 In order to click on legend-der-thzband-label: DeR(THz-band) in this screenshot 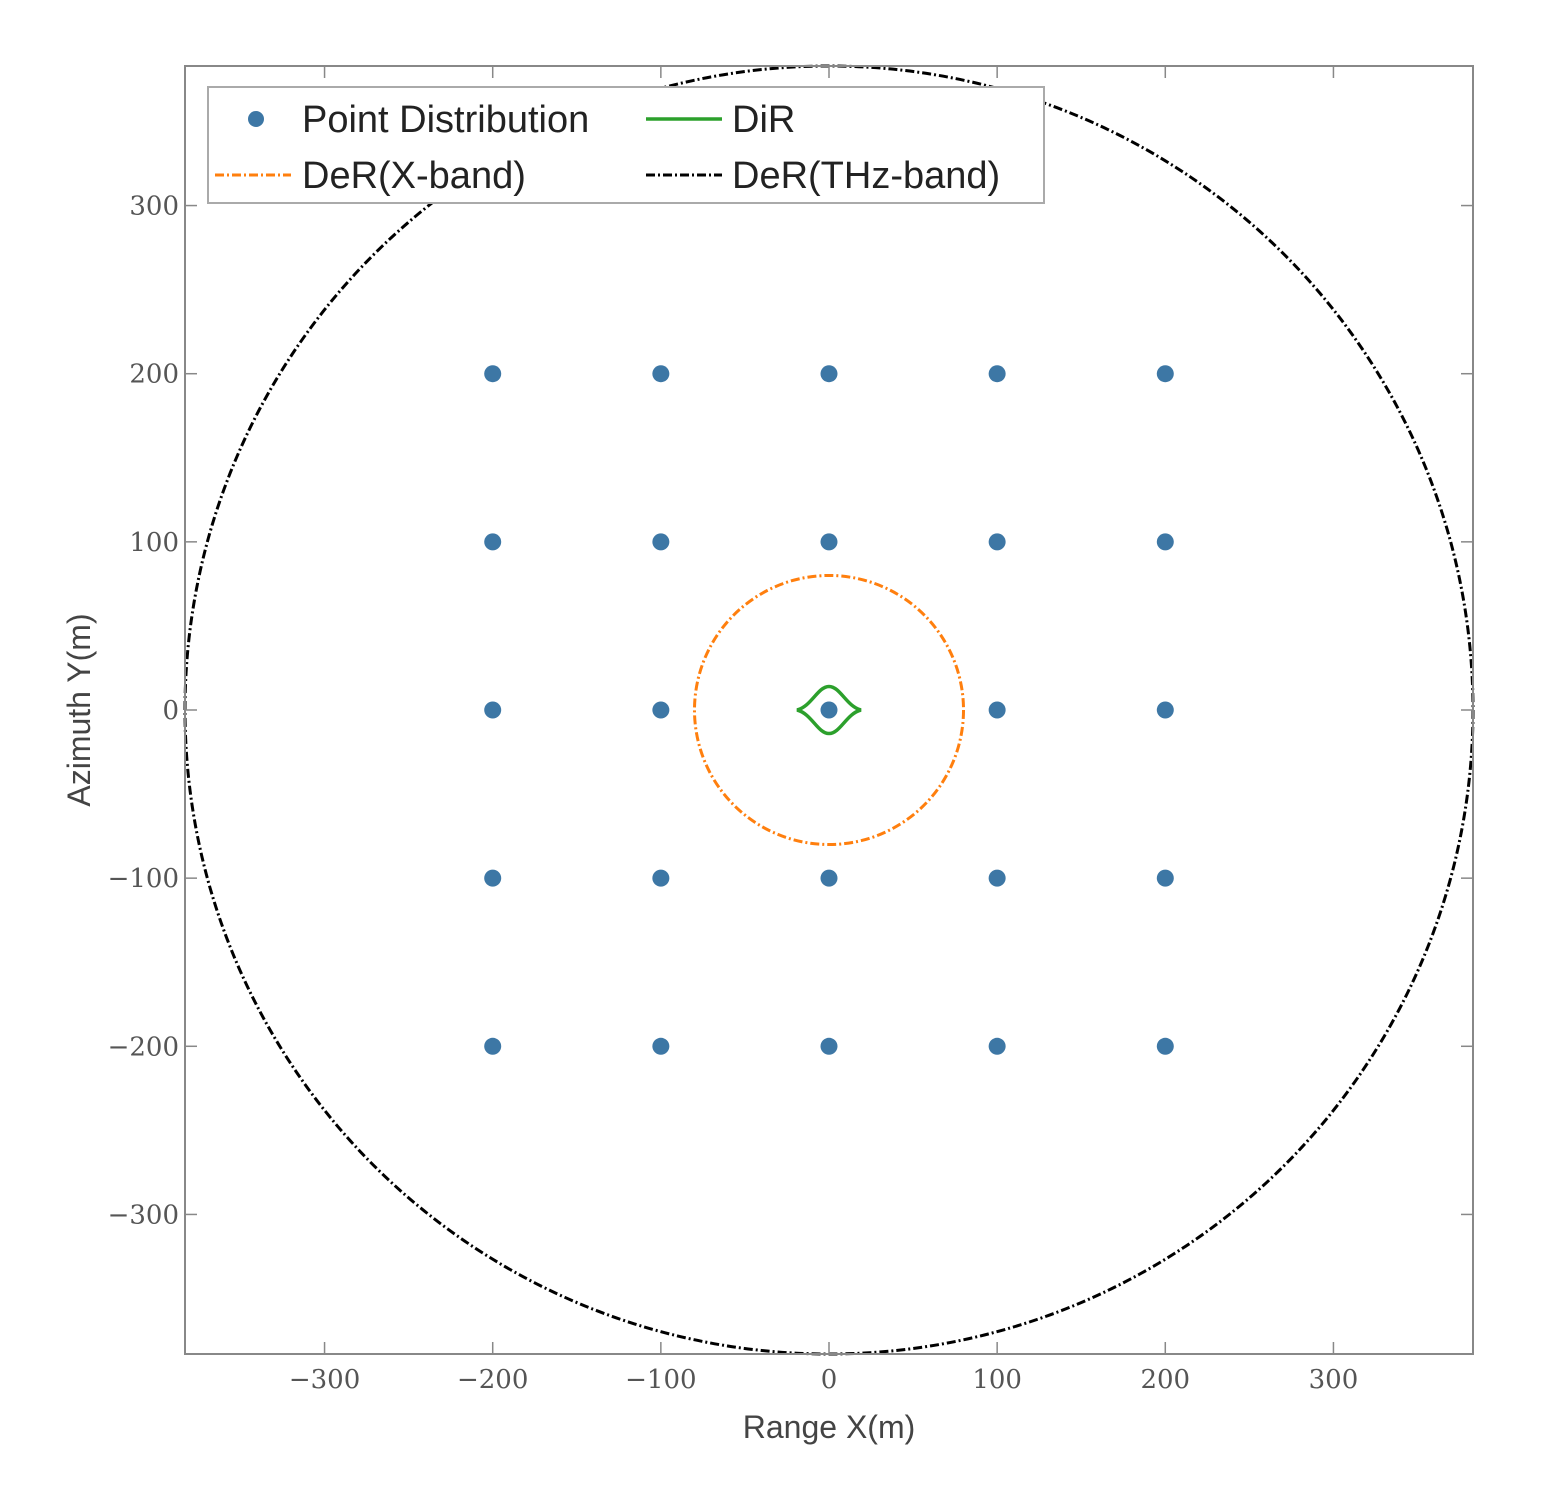, I will do `click(866, 176)`.